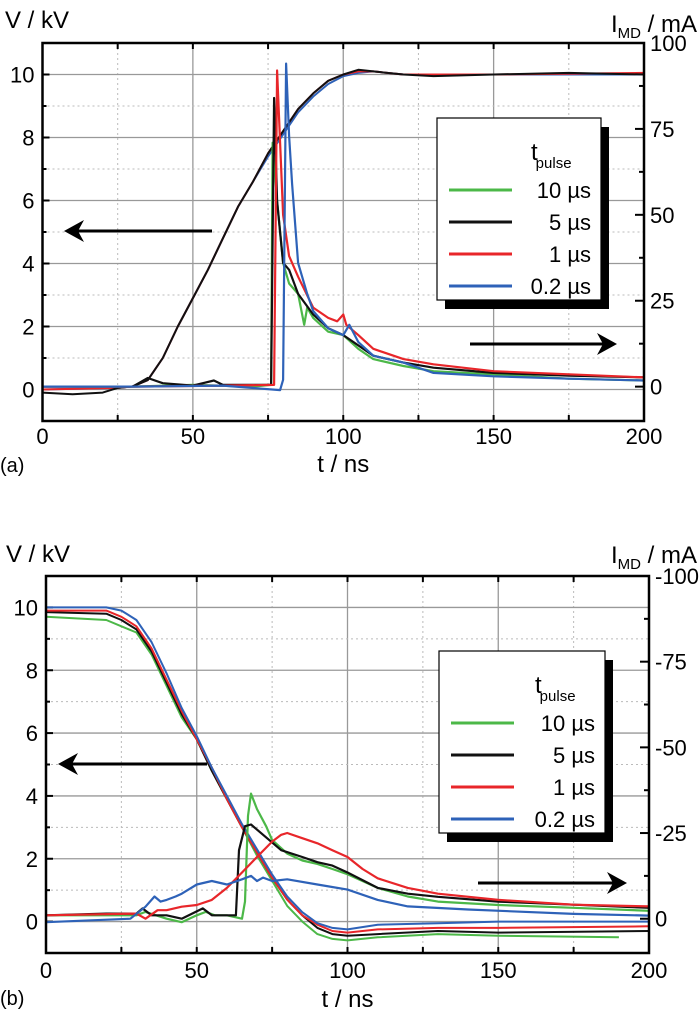  Describe the element at coordinates (668, 43) in the screenshot. I see `y-right-tick-label: 100` at that location.